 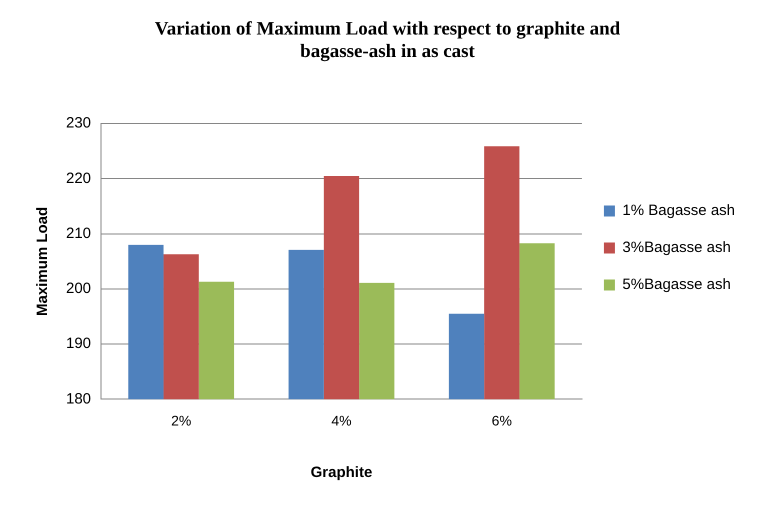 I want to click on legend-label: 3%Bagasse ash, so click(x=676, y=247).